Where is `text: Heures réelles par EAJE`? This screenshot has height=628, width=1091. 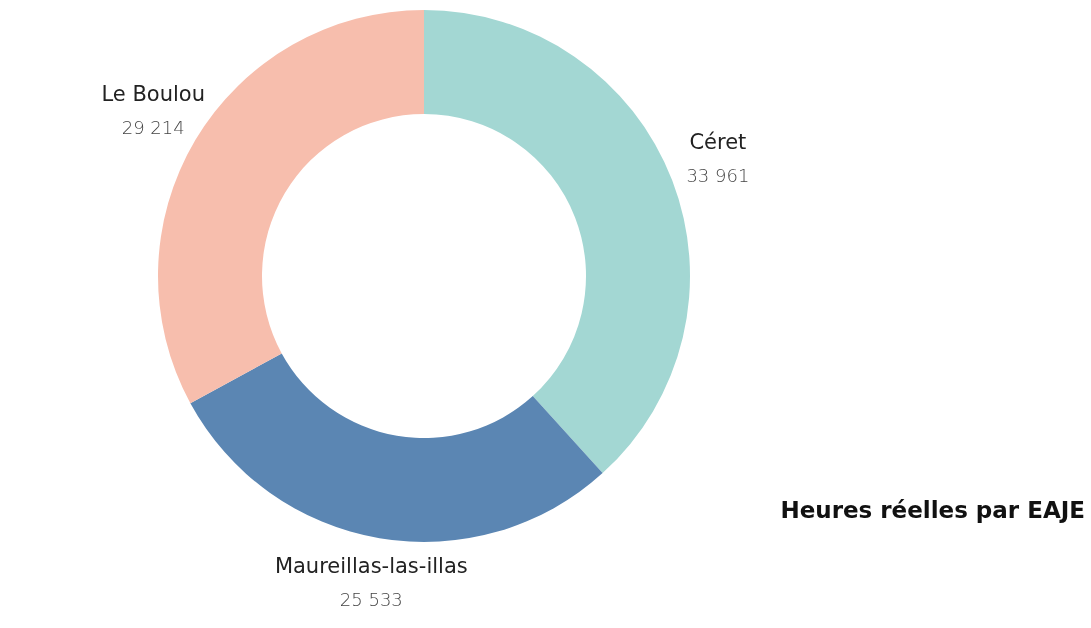 text: Heures réelles par EAJE is located at coordinates (932, 510).